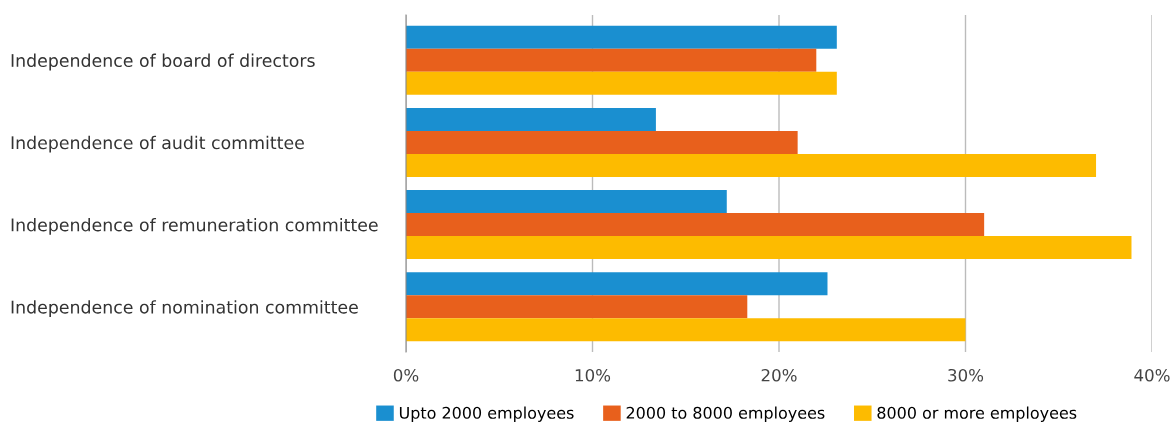  What do you see at coordinates (163, 62) in the screenshot?
I see `y-tick-label: Independence of board of directors` at bounding box center [163, 62].